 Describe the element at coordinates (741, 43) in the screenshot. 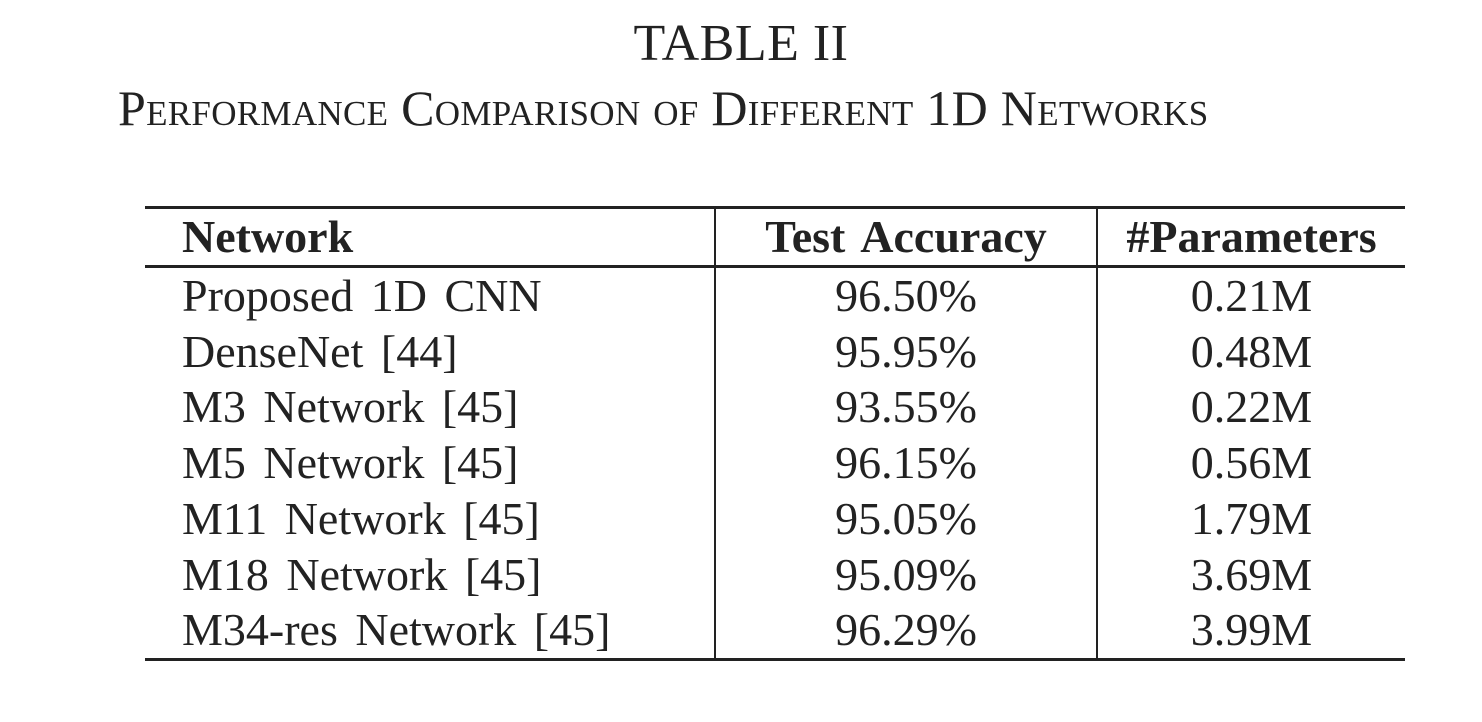

I see `table-label: TABLE II` at that location.